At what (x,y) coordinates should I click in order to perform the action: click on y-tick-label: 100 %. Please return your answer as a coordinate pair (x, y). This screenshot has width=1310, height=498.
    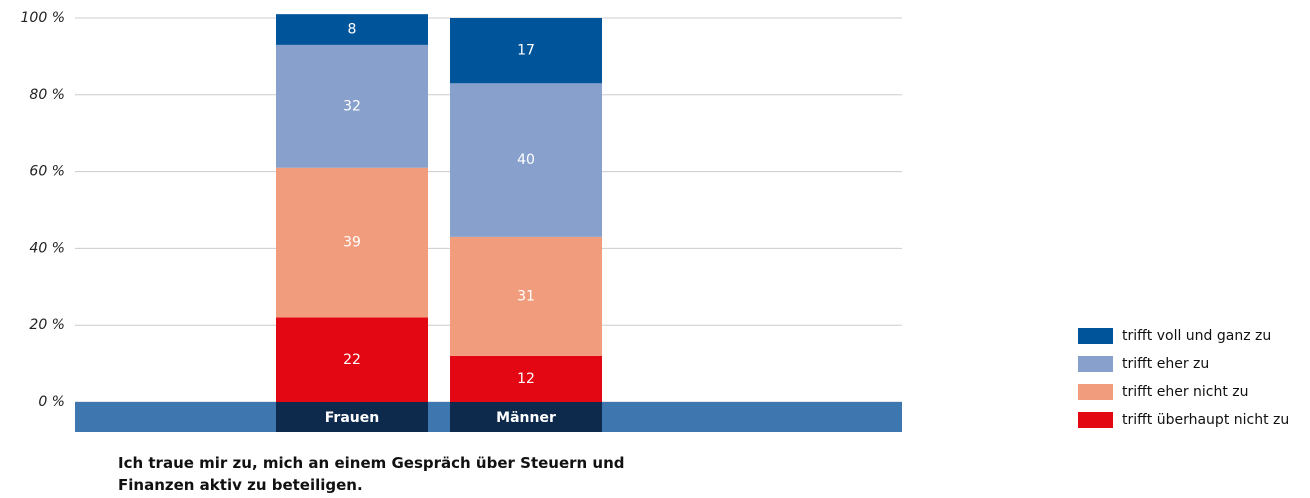
    Looking at the image, I should click on (43, 18).